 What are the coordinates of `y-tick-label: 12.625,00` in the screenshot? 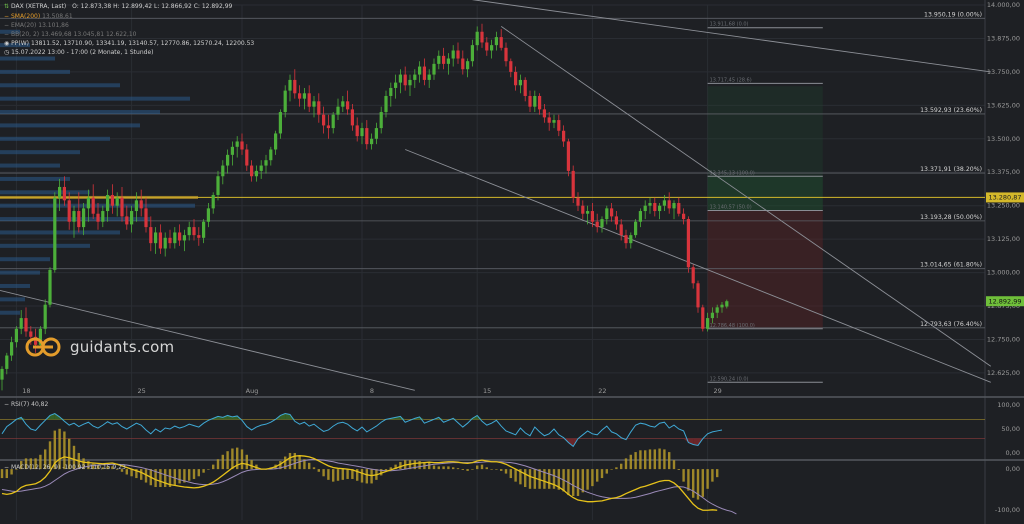 It's located at (1003, 373).